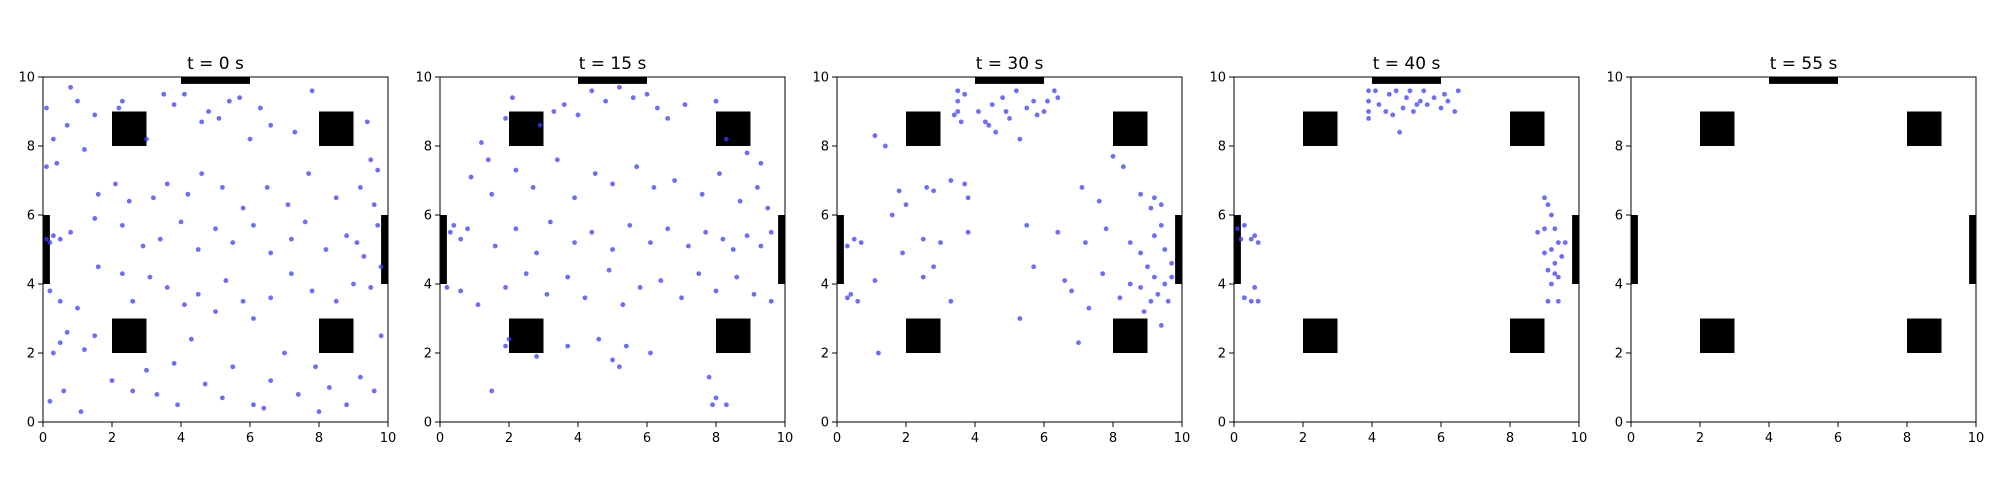  Describe the element at coordinates (1976, 438) in the screenshot. I see `x-tick-label: 10` at that location.